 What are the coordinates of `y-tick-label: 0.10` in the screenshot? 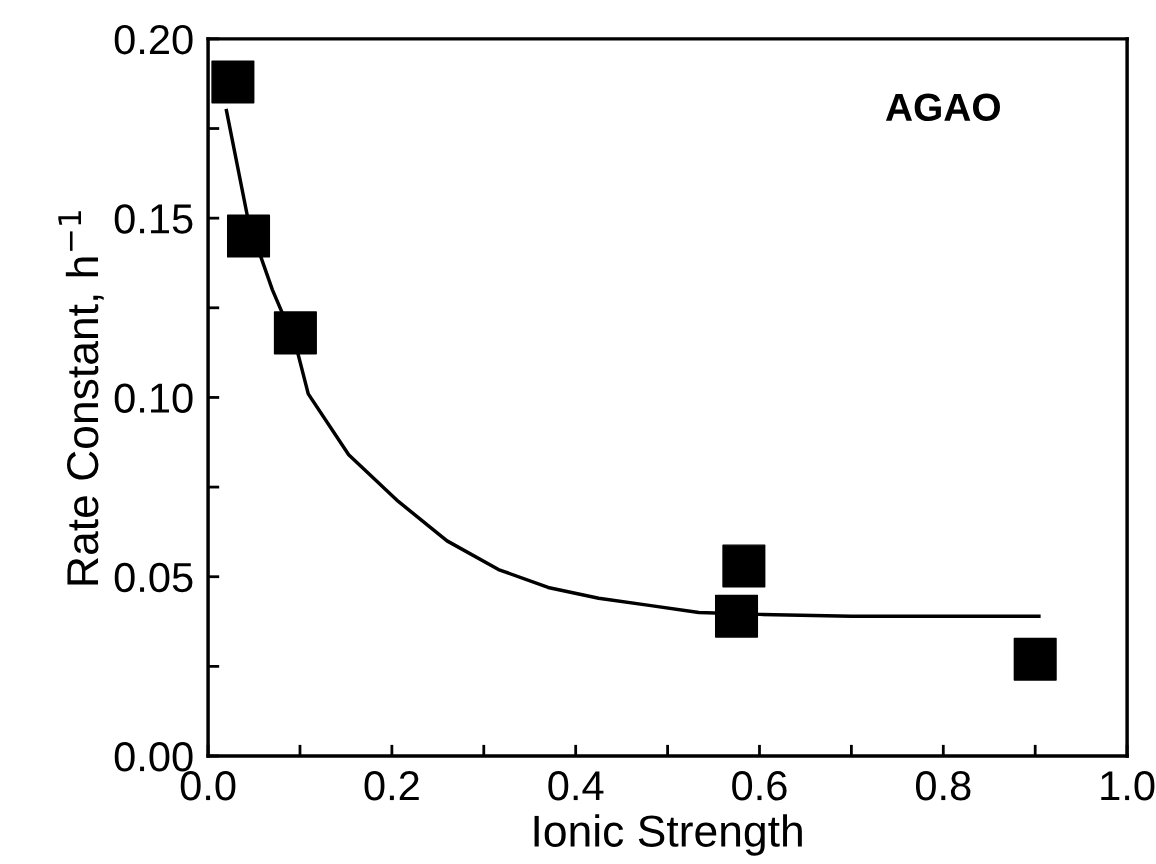 It's located at (153, 398).